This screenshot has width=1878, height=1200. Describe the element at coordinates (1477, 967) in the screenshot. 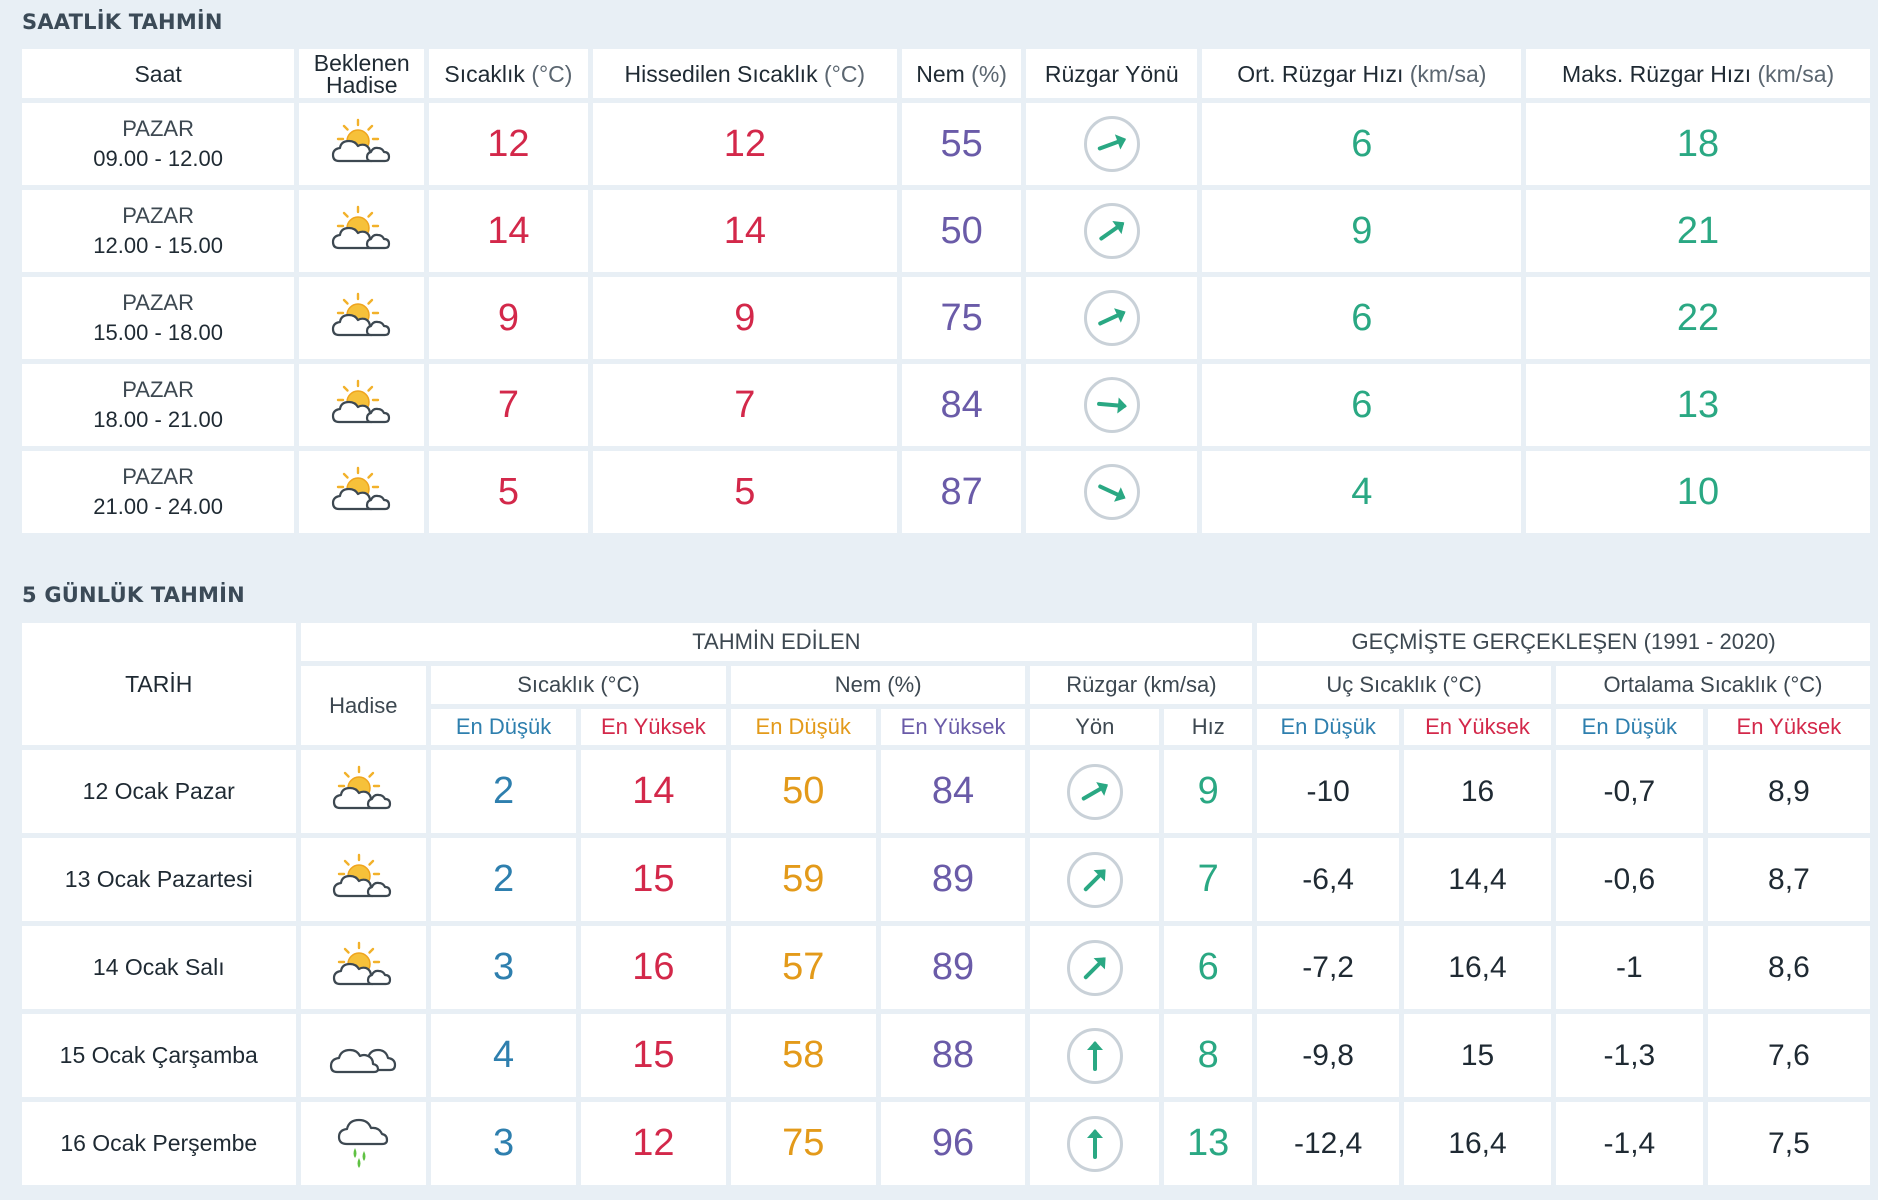

I see `daily-extreme-max: 16,4` at that location.